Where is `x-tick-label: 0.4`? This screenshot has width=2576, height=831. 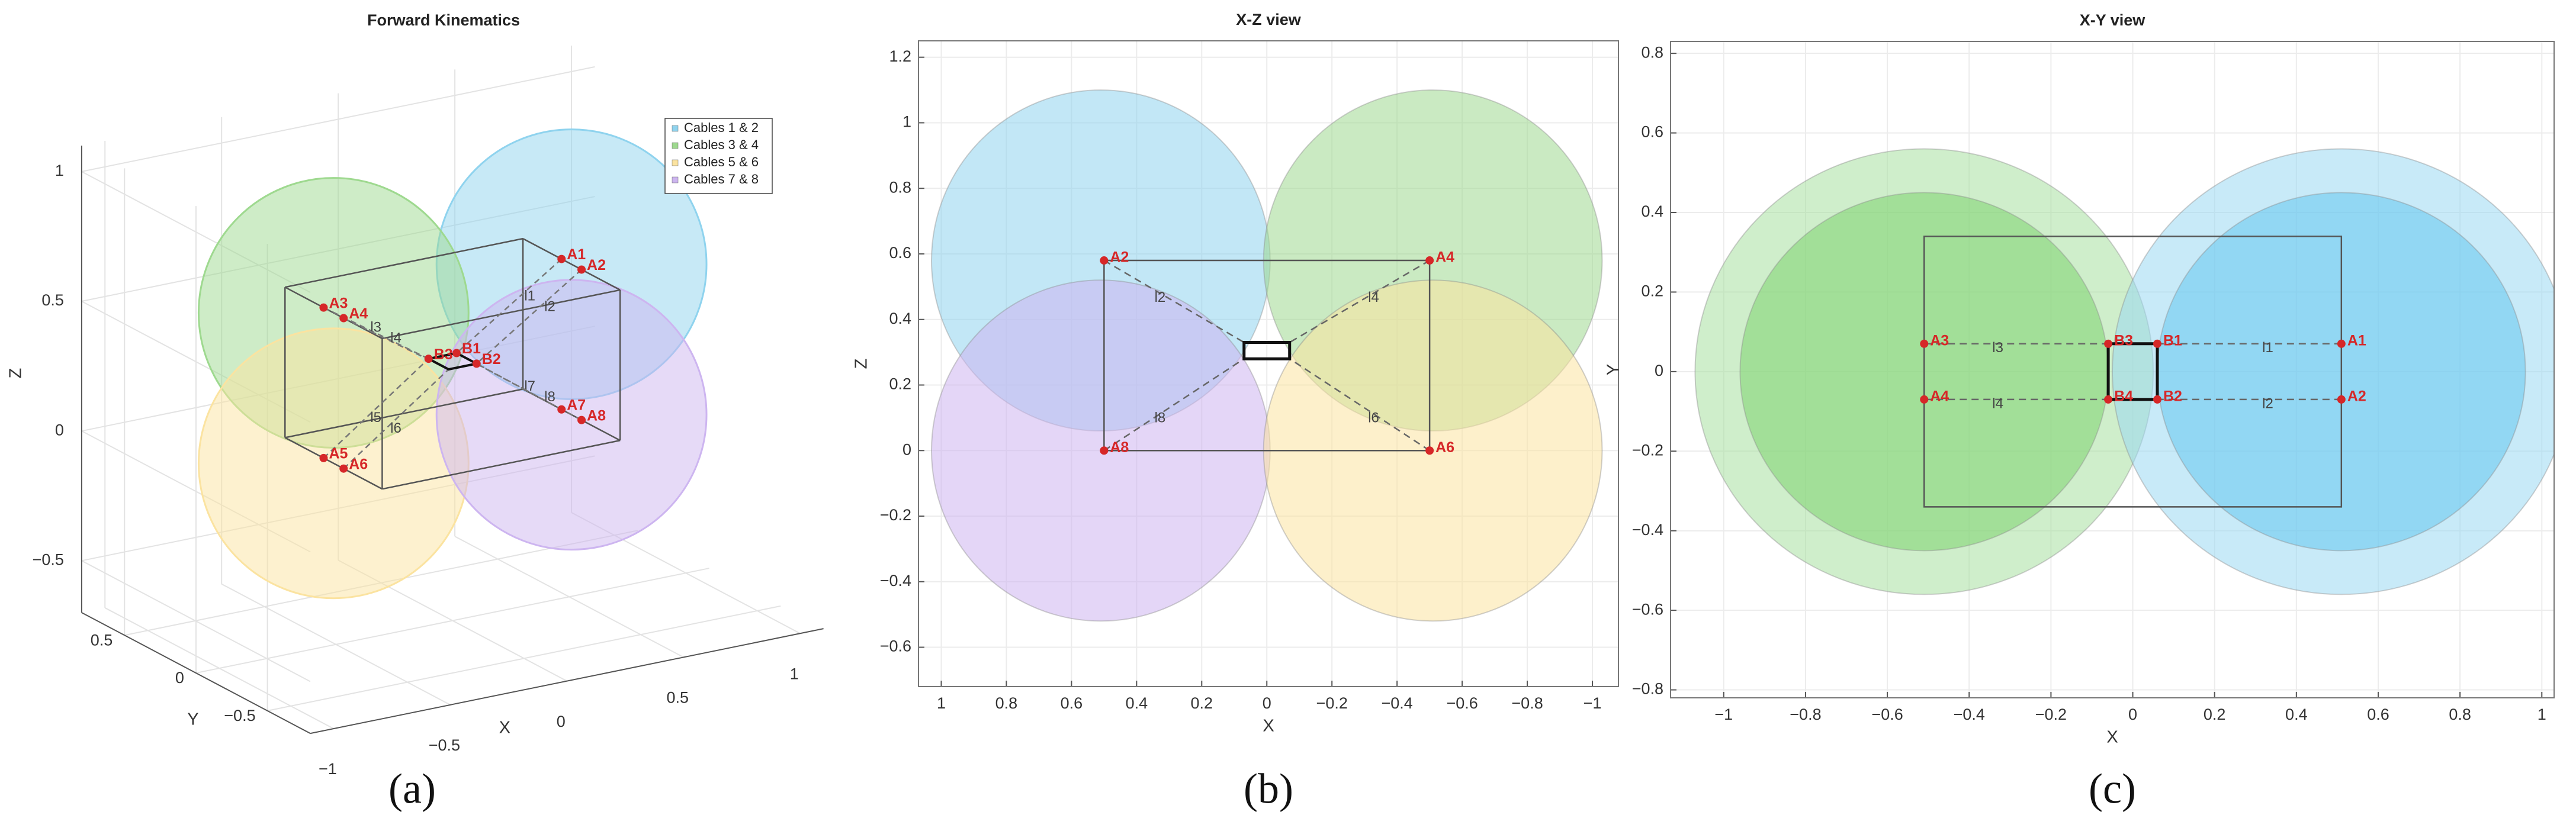
x-tick-label: 0.4 is located at coordinates (2296, 714).